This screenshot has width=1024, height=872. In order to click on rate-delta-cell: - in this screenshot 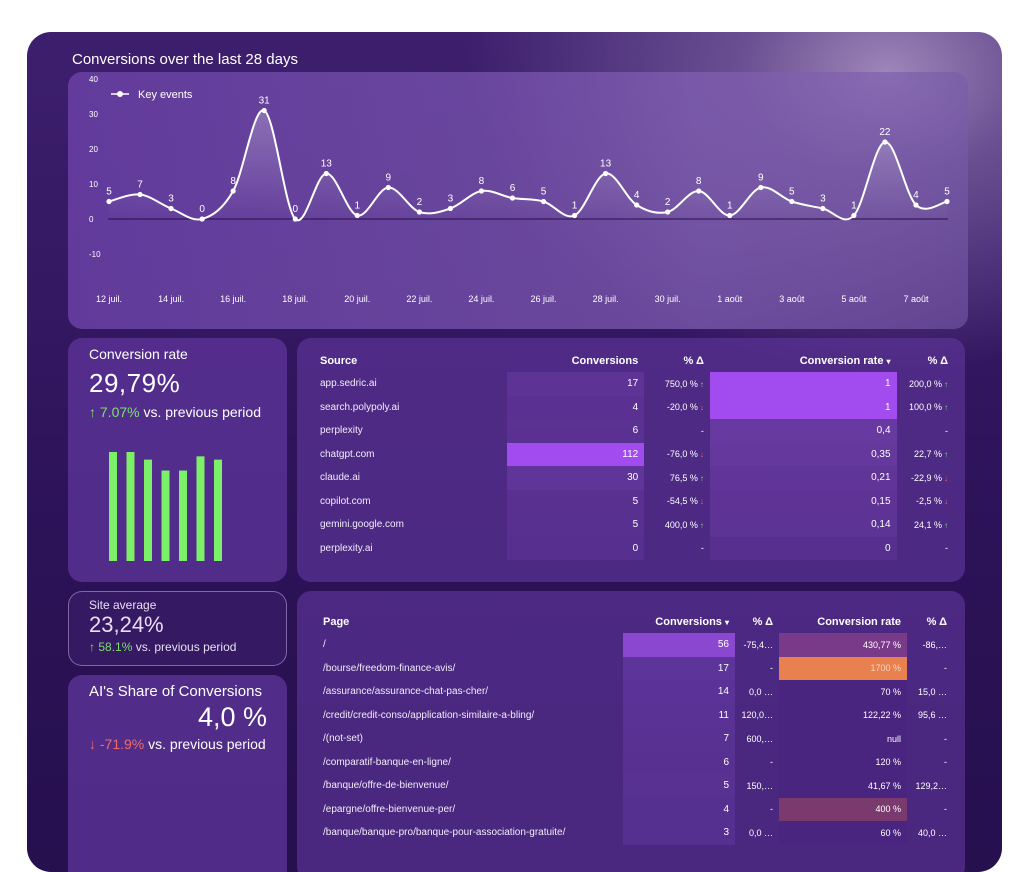, I will do `click(945, 762)`.